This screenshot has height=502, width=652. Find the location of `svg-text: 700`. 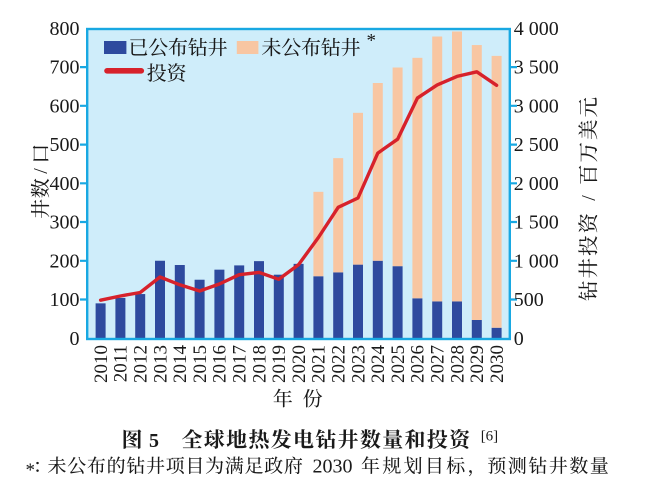

svg-text: 700 is located at coordinates (65, 68).